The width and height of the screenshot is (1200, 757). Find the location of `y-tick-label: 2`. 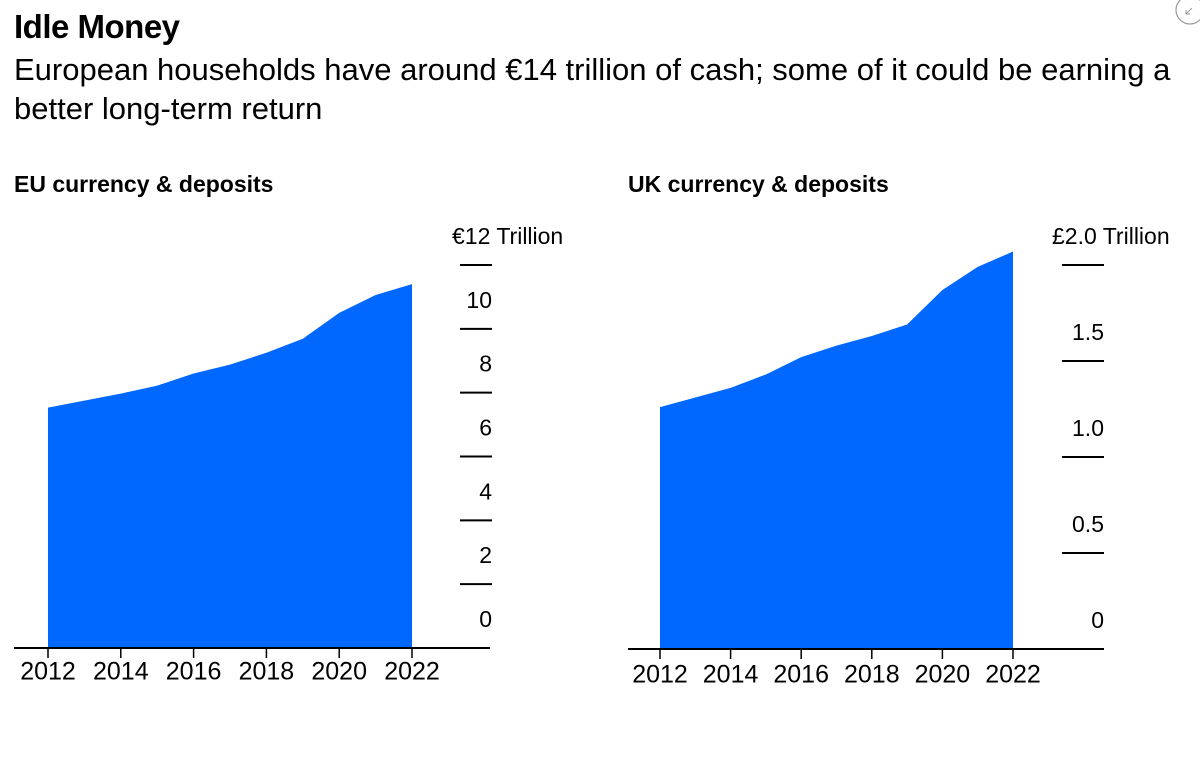

y-tick-label: 2 is located at coordinates (485, 555).